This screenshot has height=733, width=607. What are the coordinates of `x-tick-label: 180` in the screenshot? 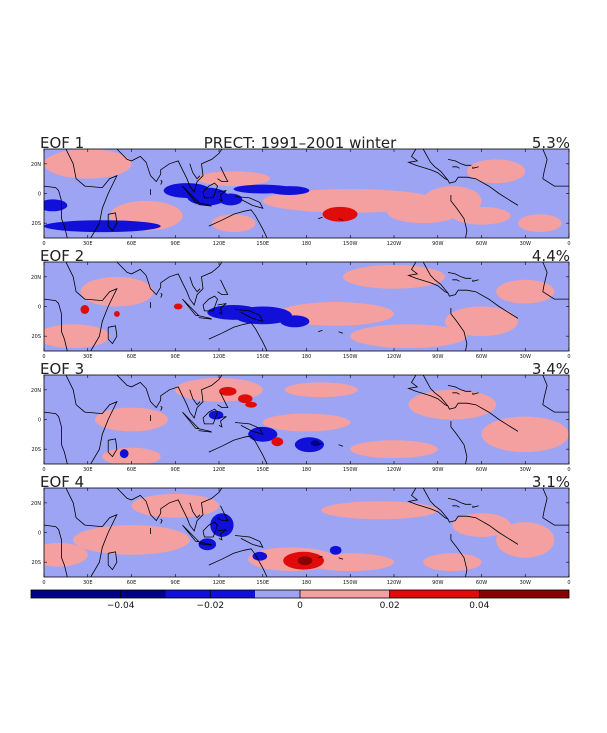 It's located at (307, 357).